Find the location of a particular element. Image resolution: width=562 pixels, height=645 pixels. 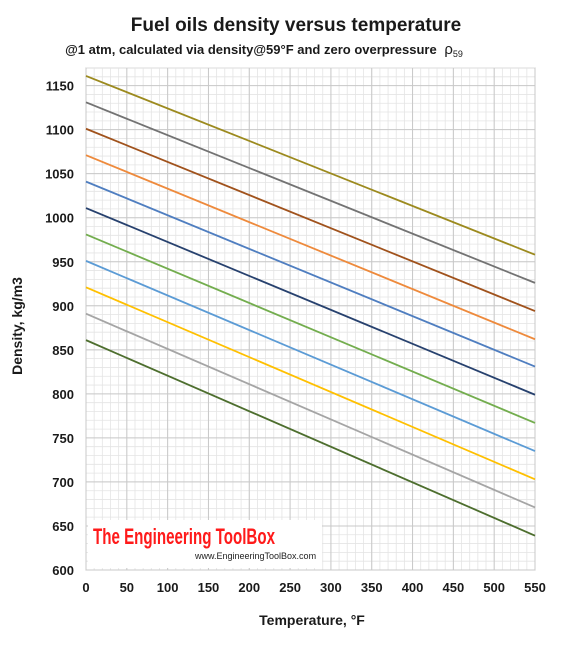

y-tick-label: 700 is located at coordinates (63, 482).